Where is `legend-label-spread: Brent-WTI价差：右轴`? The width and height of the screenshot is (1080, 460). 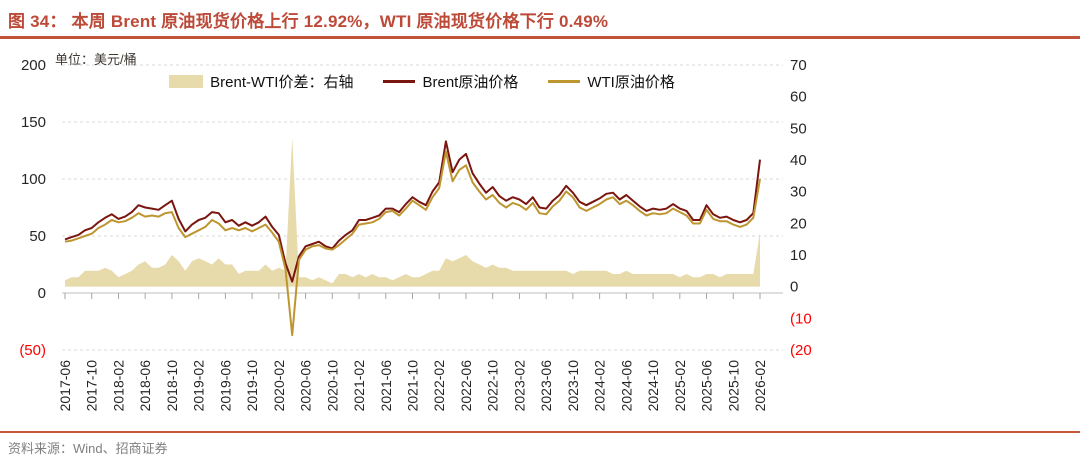 legend-label-spread: Brent-WTI价差：右轴 is located at coordinates (282, 82).